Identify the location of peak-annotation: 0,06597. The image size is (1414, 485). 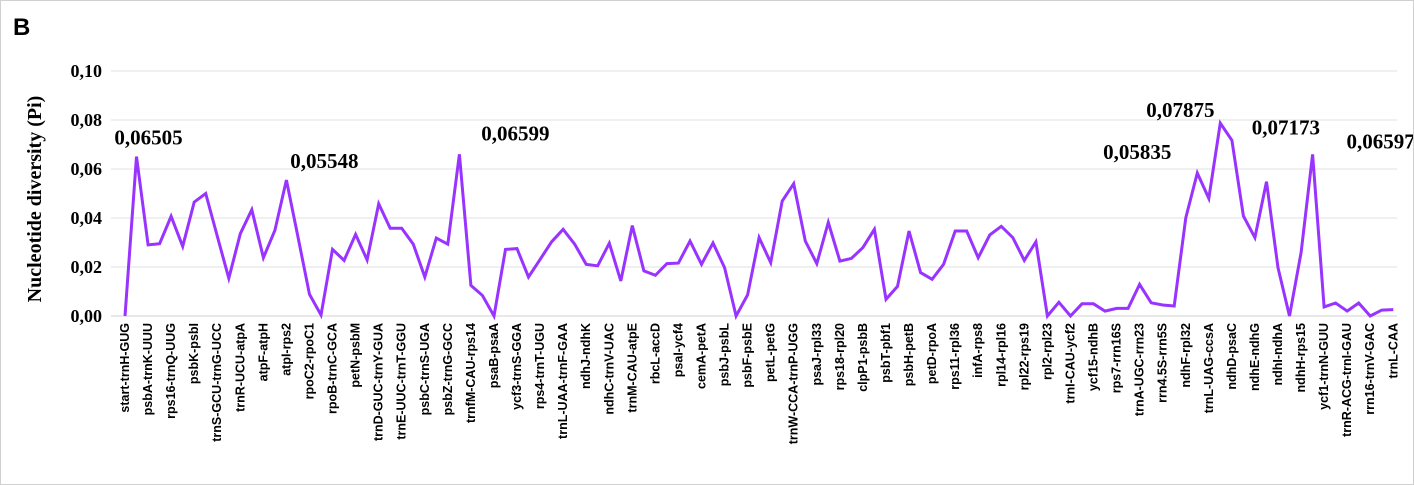
(1379, 141).